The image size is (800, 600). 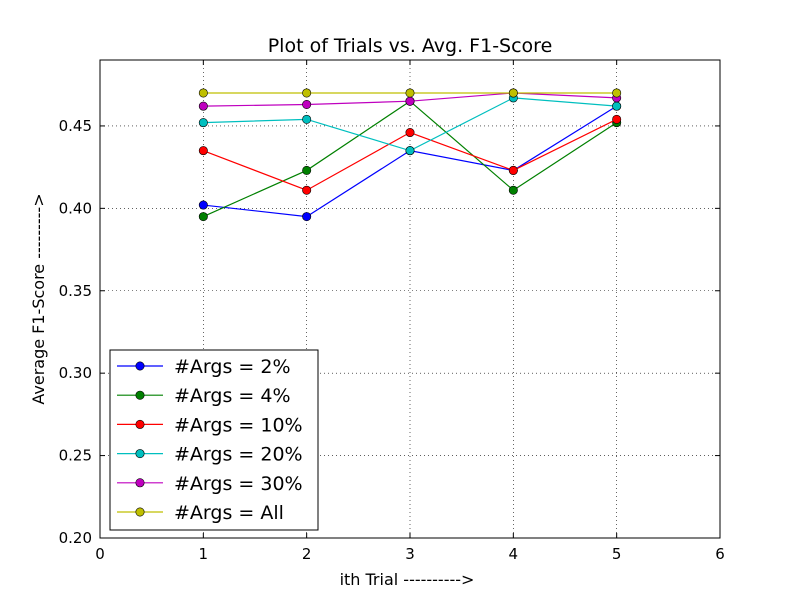 I want to click on legend-label: #Args = 10%, so click(x=238, y=425).